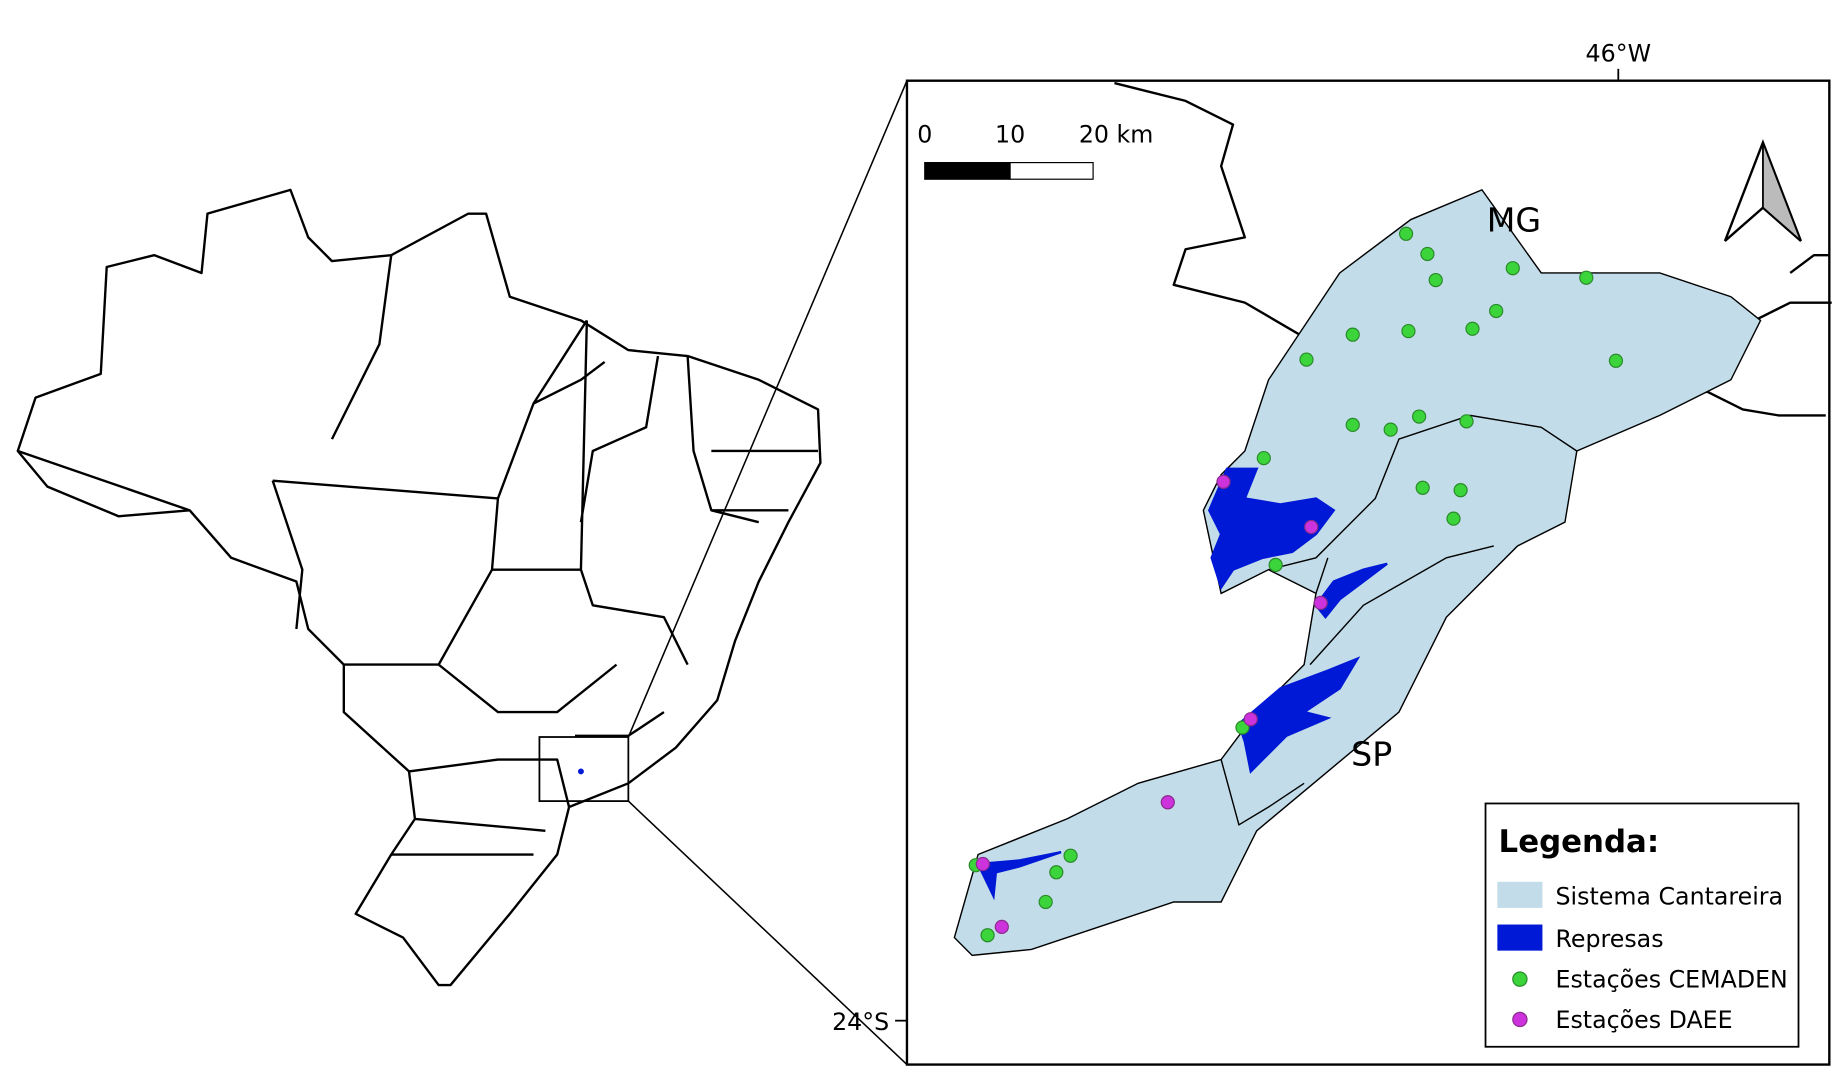 This screenshot has width=1840, height=1080. Describe the element at coordinates (1399, 620) in the screenshot. I see `sub-basin-lines` at that location.